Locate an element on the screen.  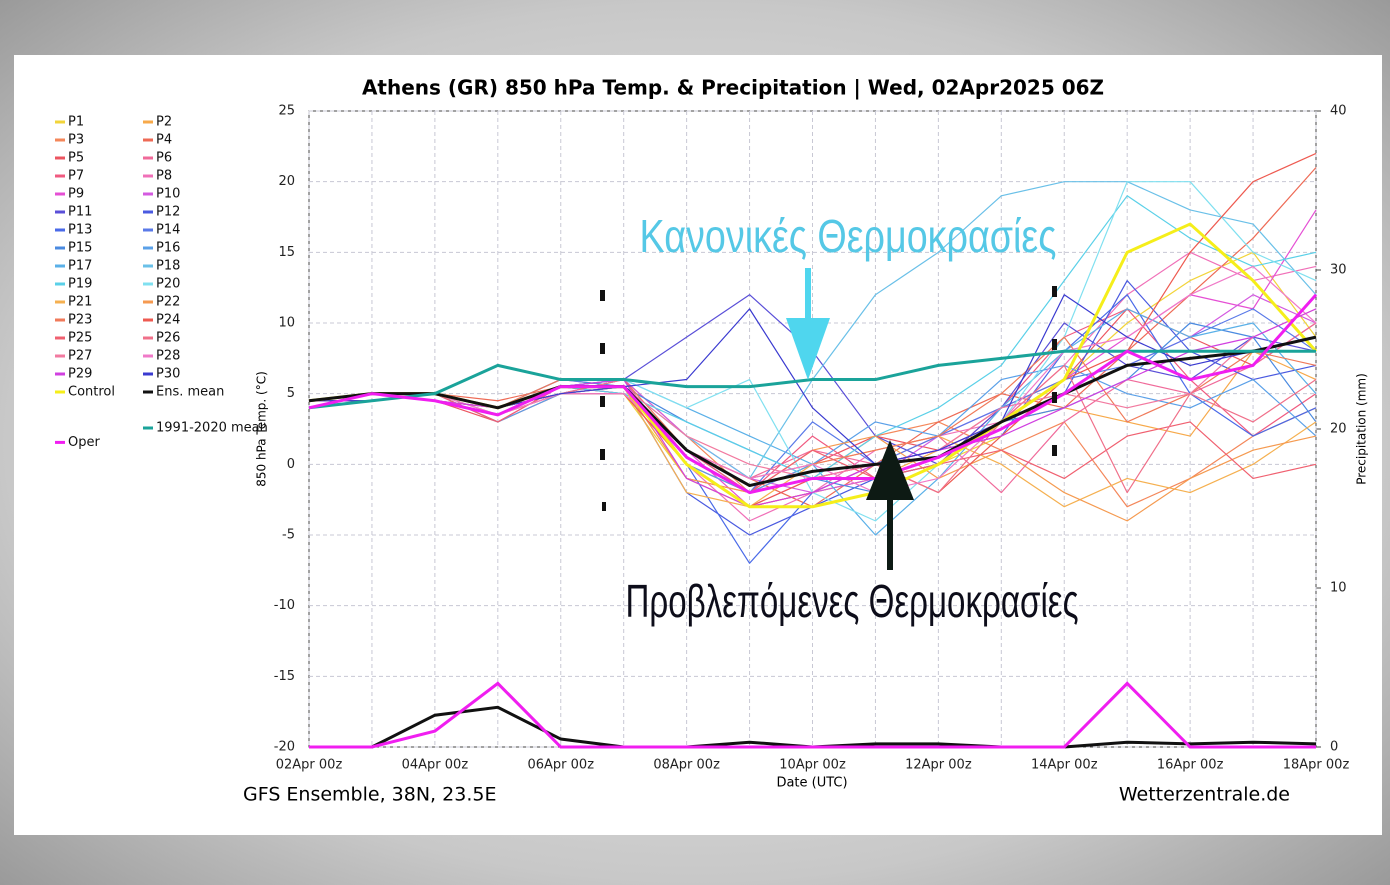
legend-label: P29 is located at coordinates (80, 374).